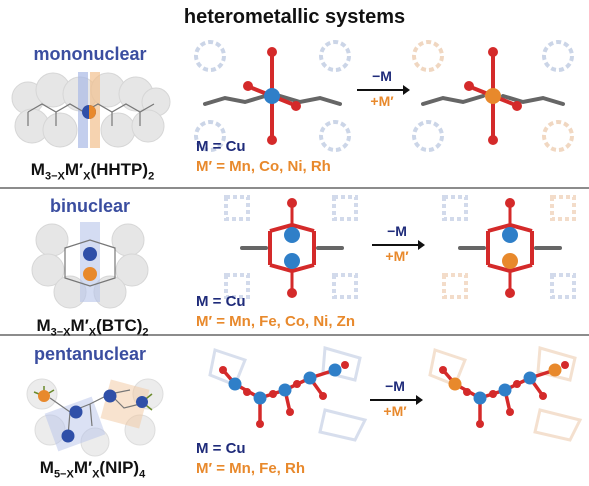 Image resolution: width=589 pixels, height=486 pixels. Describe the element at coordinates (92, 171) in the screenshot. I see `formula-mononuclear: M3−XM′X(HHTP)2` at that location.